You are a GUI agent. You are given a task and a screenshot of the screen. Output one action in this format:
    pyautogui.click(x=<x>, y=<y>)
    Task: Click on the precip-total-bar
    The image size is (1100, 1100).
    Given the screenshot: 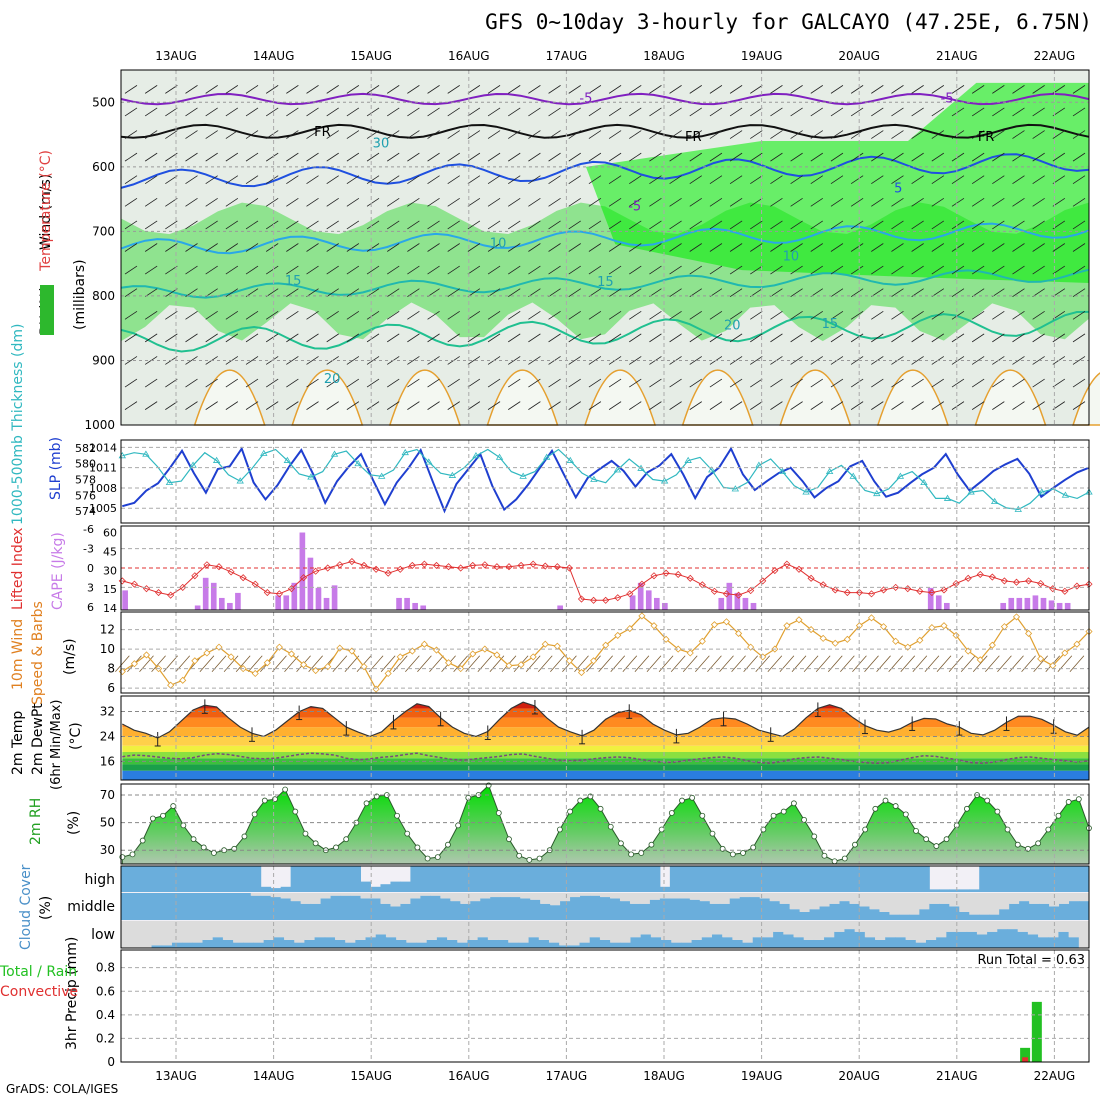 What is the action you would take?
    pyautogui.click(x=1025, y=1054)
    